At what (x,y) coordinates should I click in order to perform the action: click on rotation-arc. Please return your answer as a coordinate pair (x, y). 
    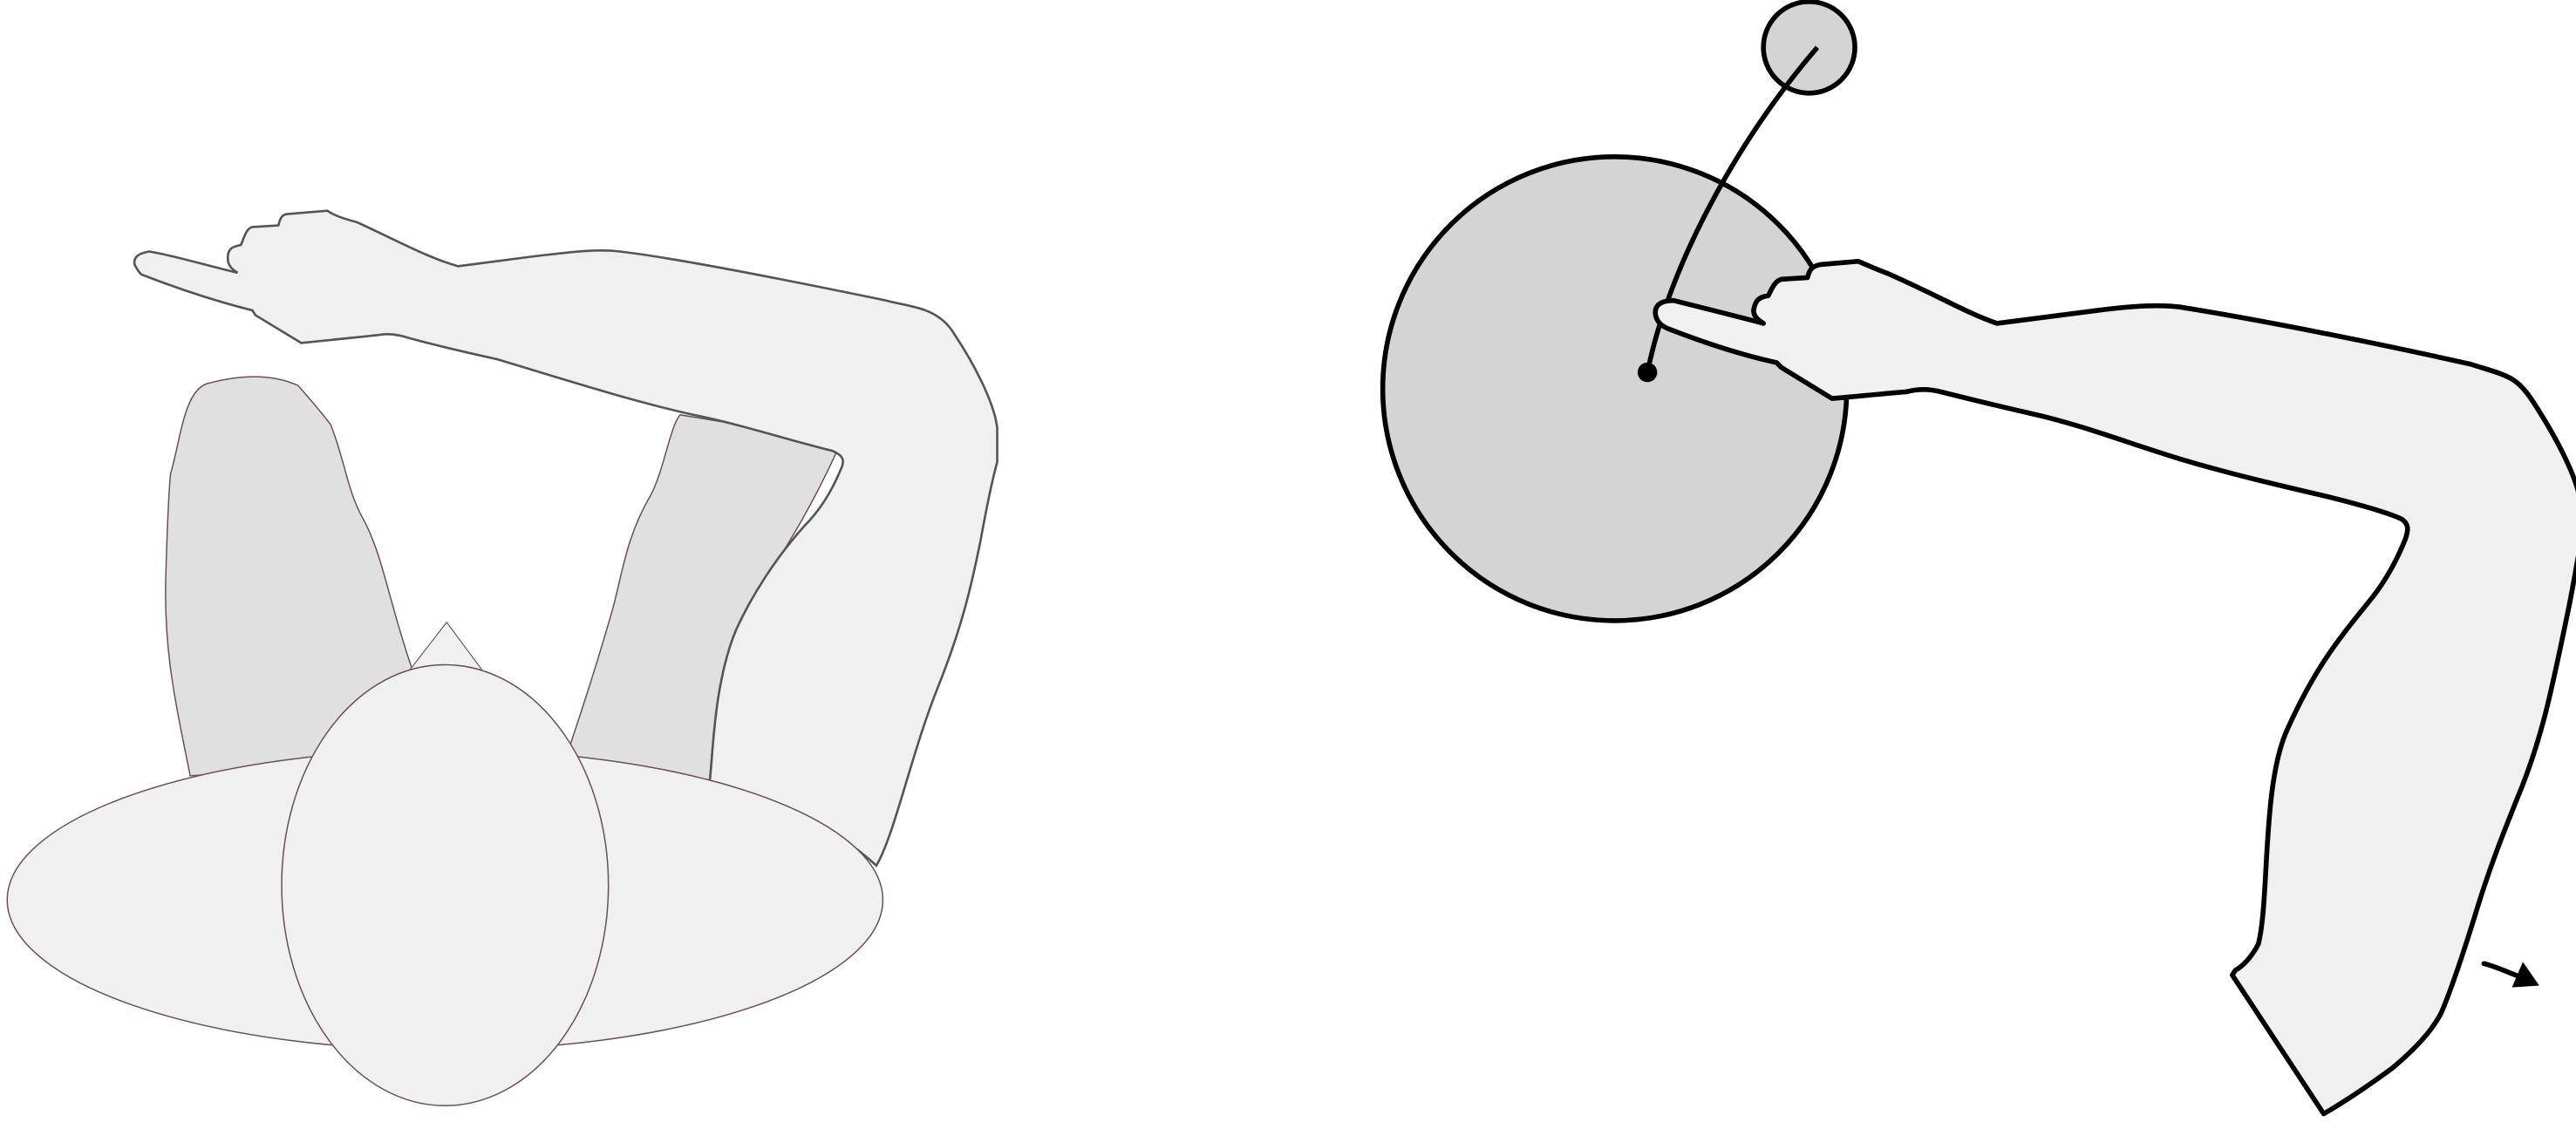
    Looking at the image, I should click on (1733, 209).